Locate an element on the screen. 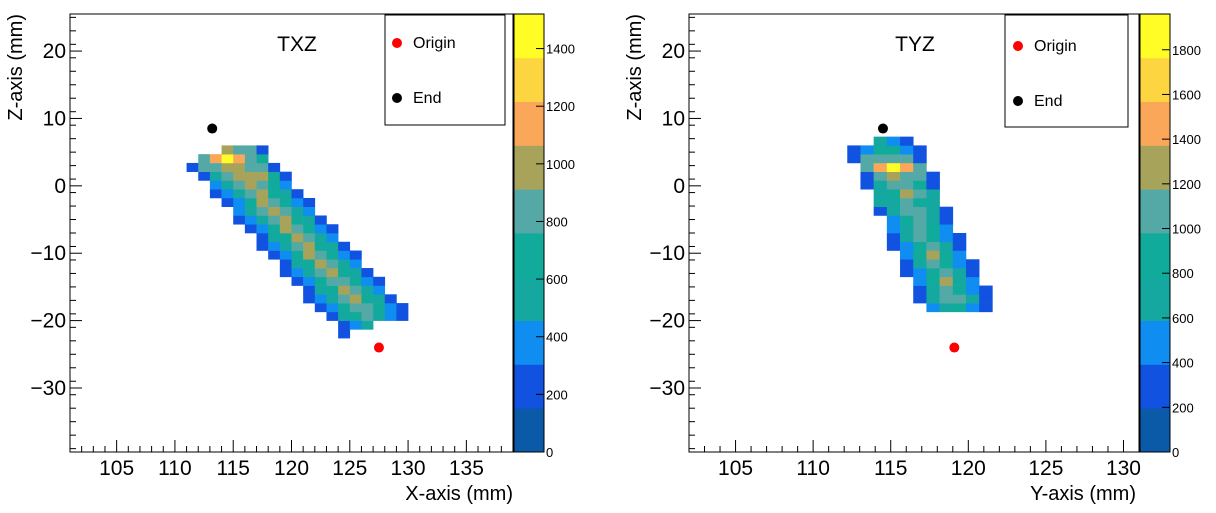 This screenshot has height=513, width=1216. tyz-legend-box is located at coordinates (1066, 71).